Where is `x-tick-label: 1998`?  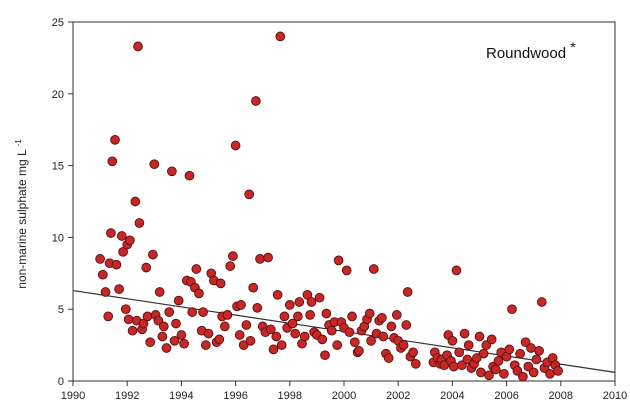 x-tick-label: 1998 is located at coordinates (290, 396).